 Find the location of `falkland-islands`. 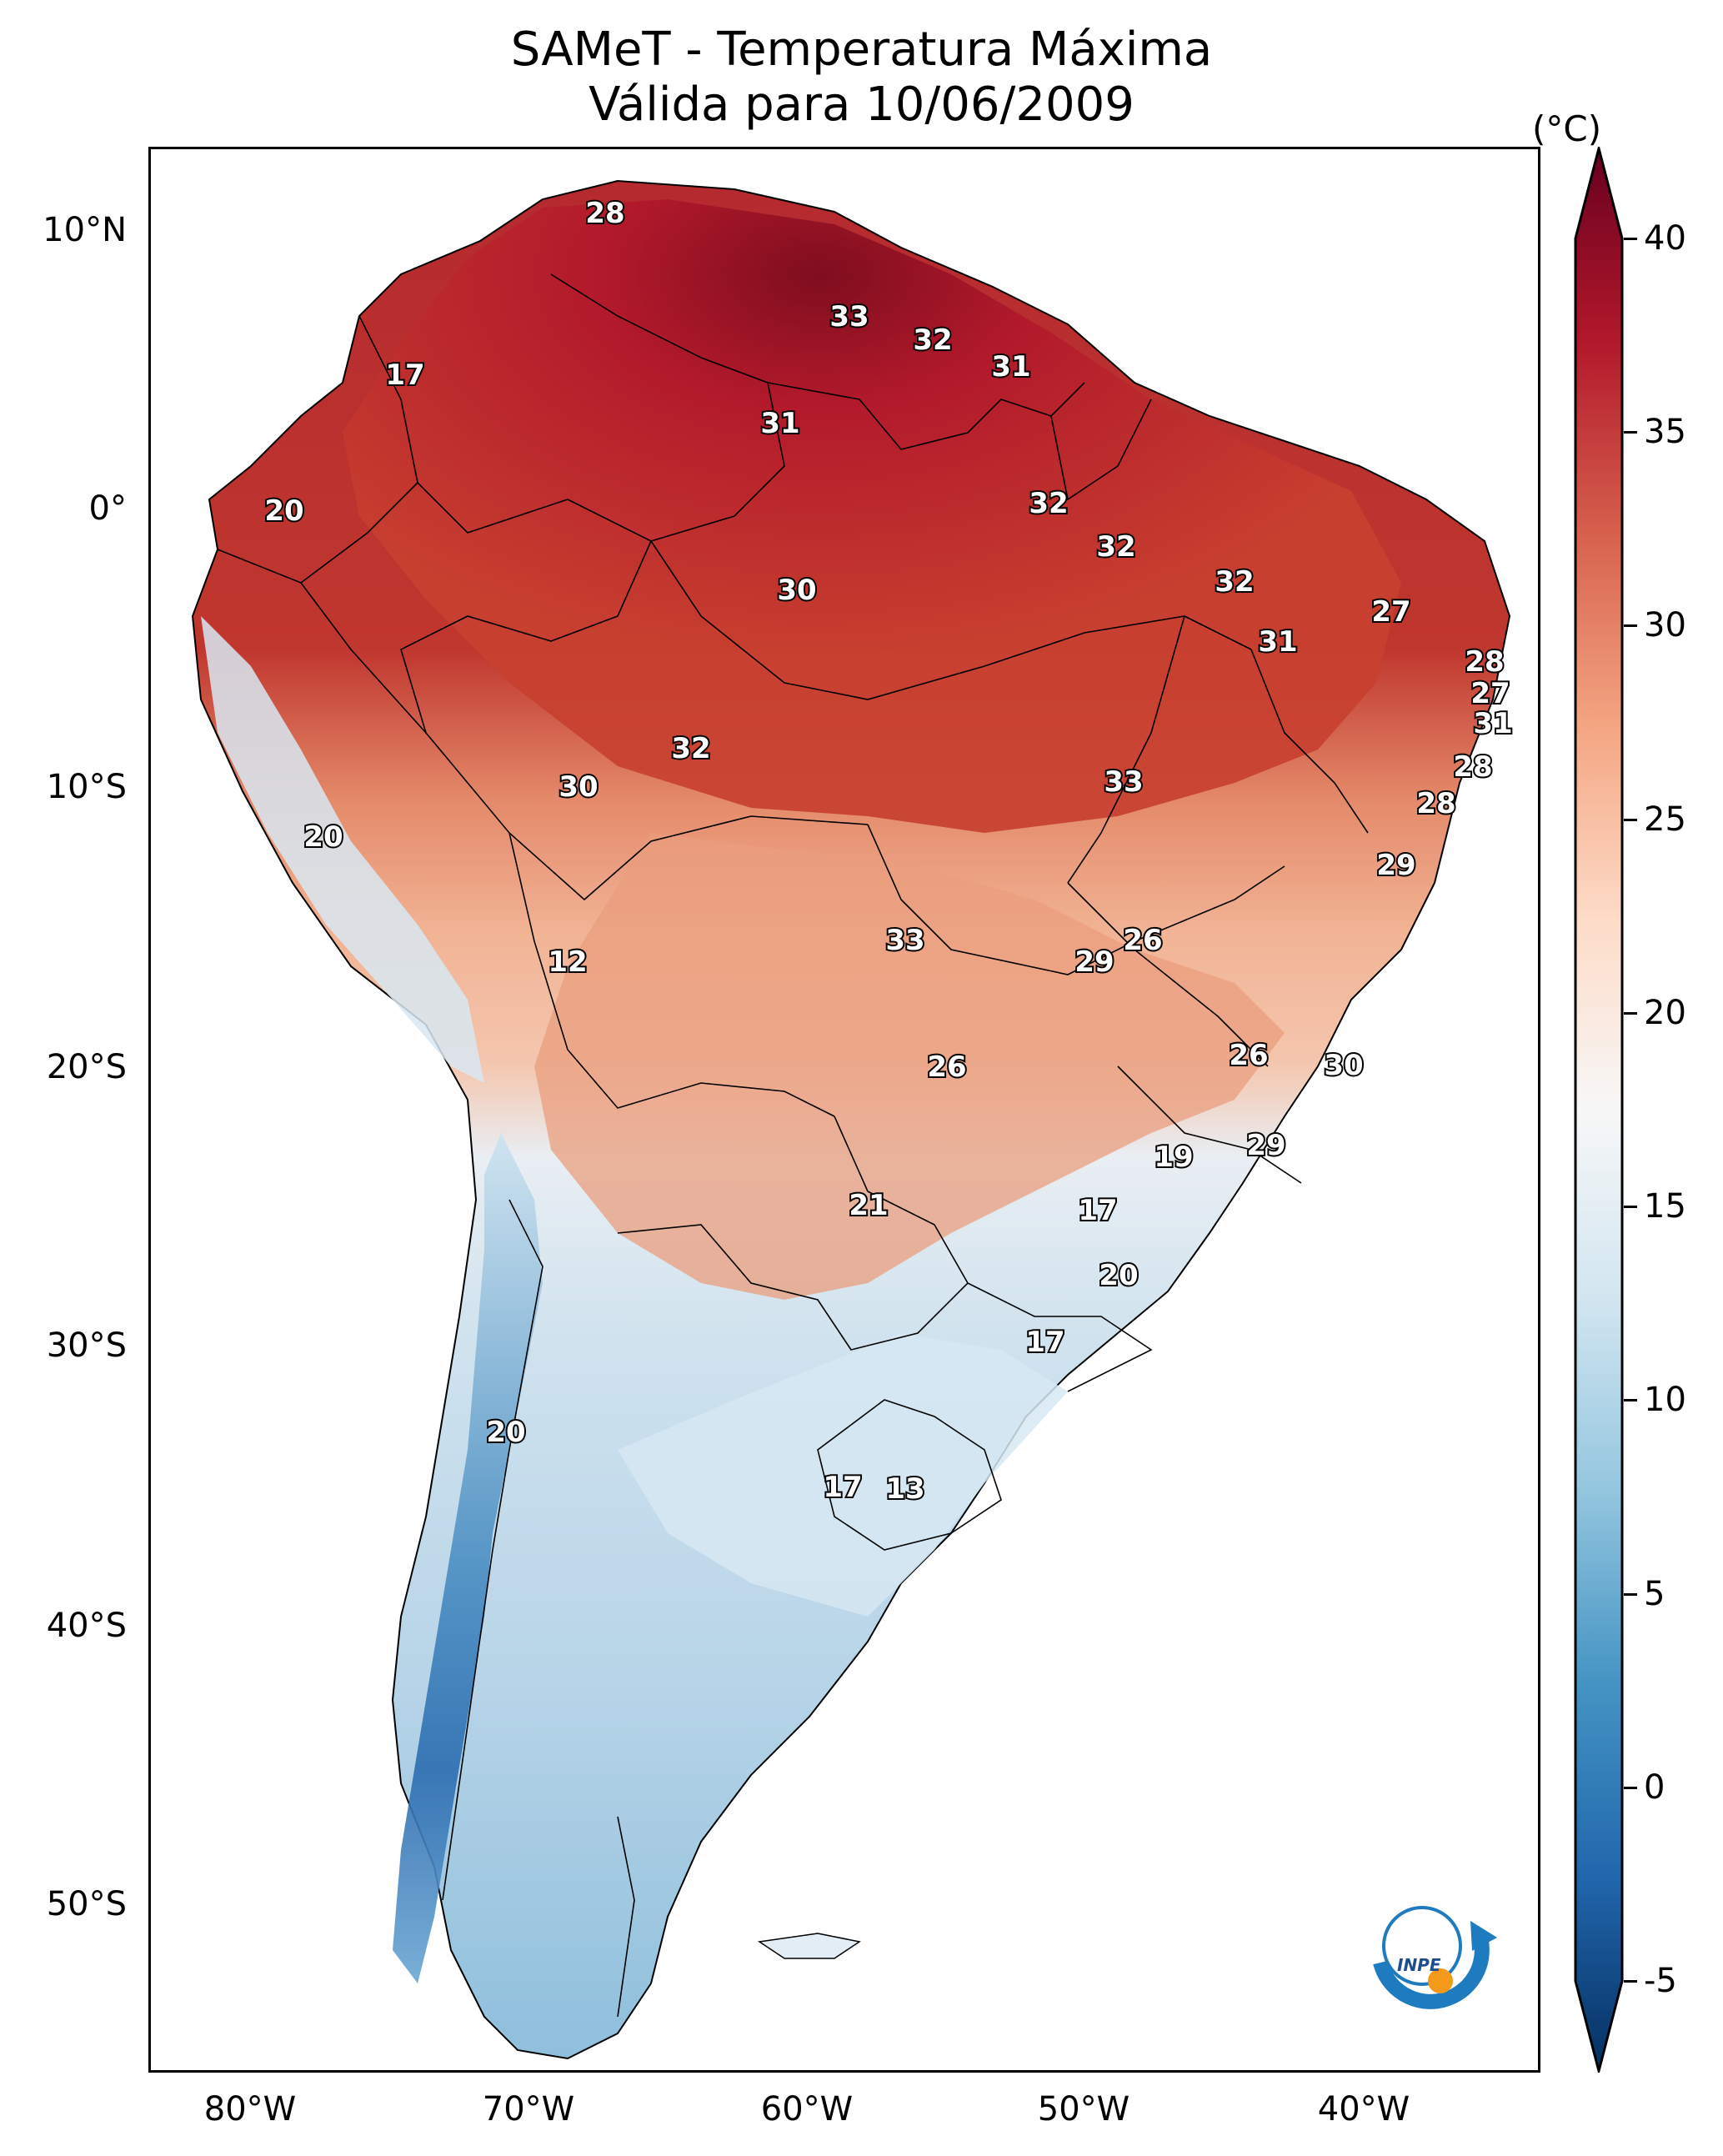

falkland-islands is located at coordinates (809, 1946).